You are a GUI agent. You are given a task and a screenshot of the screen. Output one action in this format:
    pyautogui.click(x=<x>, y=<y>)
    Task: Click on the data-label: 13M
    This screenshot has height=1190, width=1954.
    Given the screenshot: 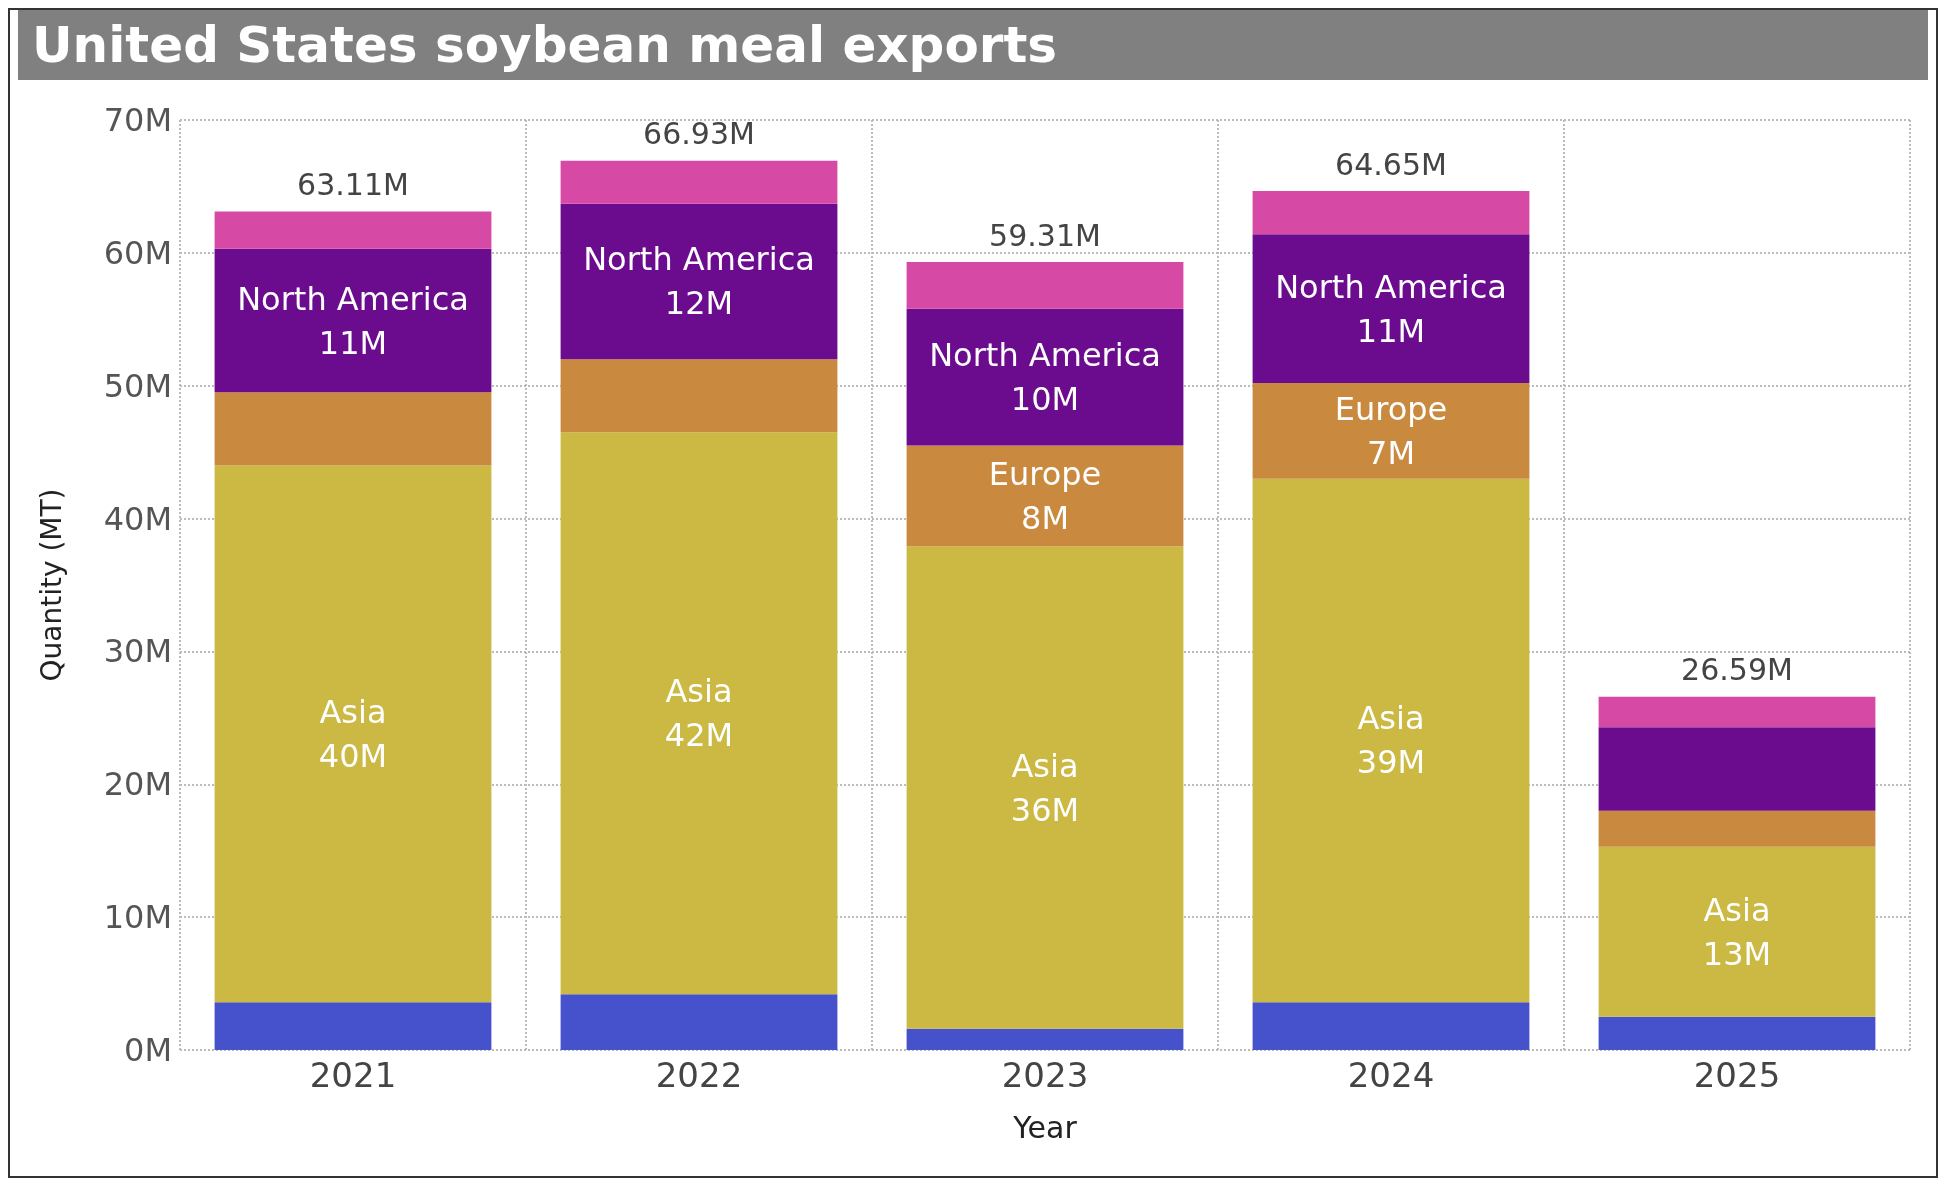 What is the action you would take?
    pyautogui.click(x=1737, y=953)
    